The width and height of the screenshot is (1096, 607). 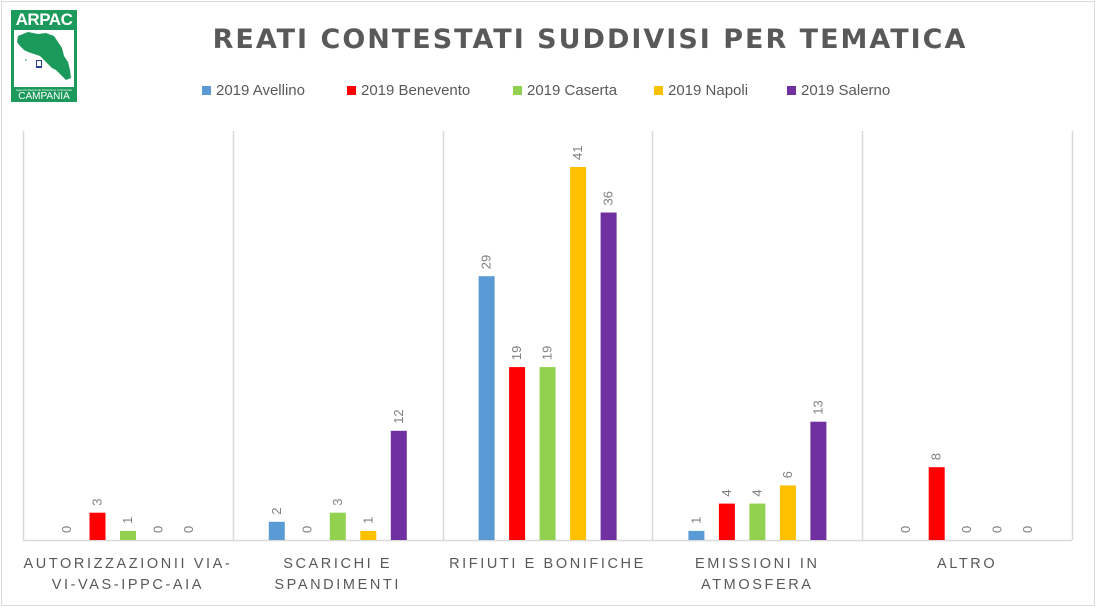 I want to click on data-label: 8, so click(x=936, y=456).